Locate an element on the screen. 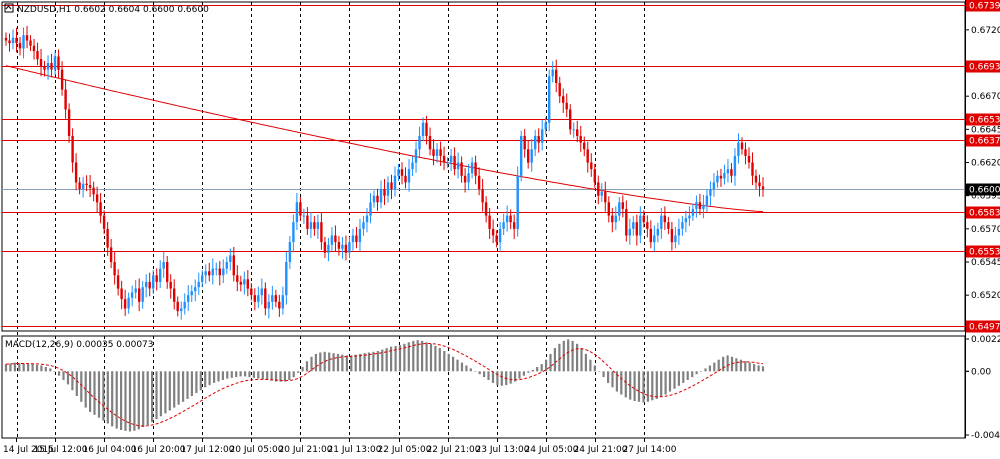 Image resolution: width=1000 pixels, height=459 pixels. price-level-tag is located at coordinates (983, 6).